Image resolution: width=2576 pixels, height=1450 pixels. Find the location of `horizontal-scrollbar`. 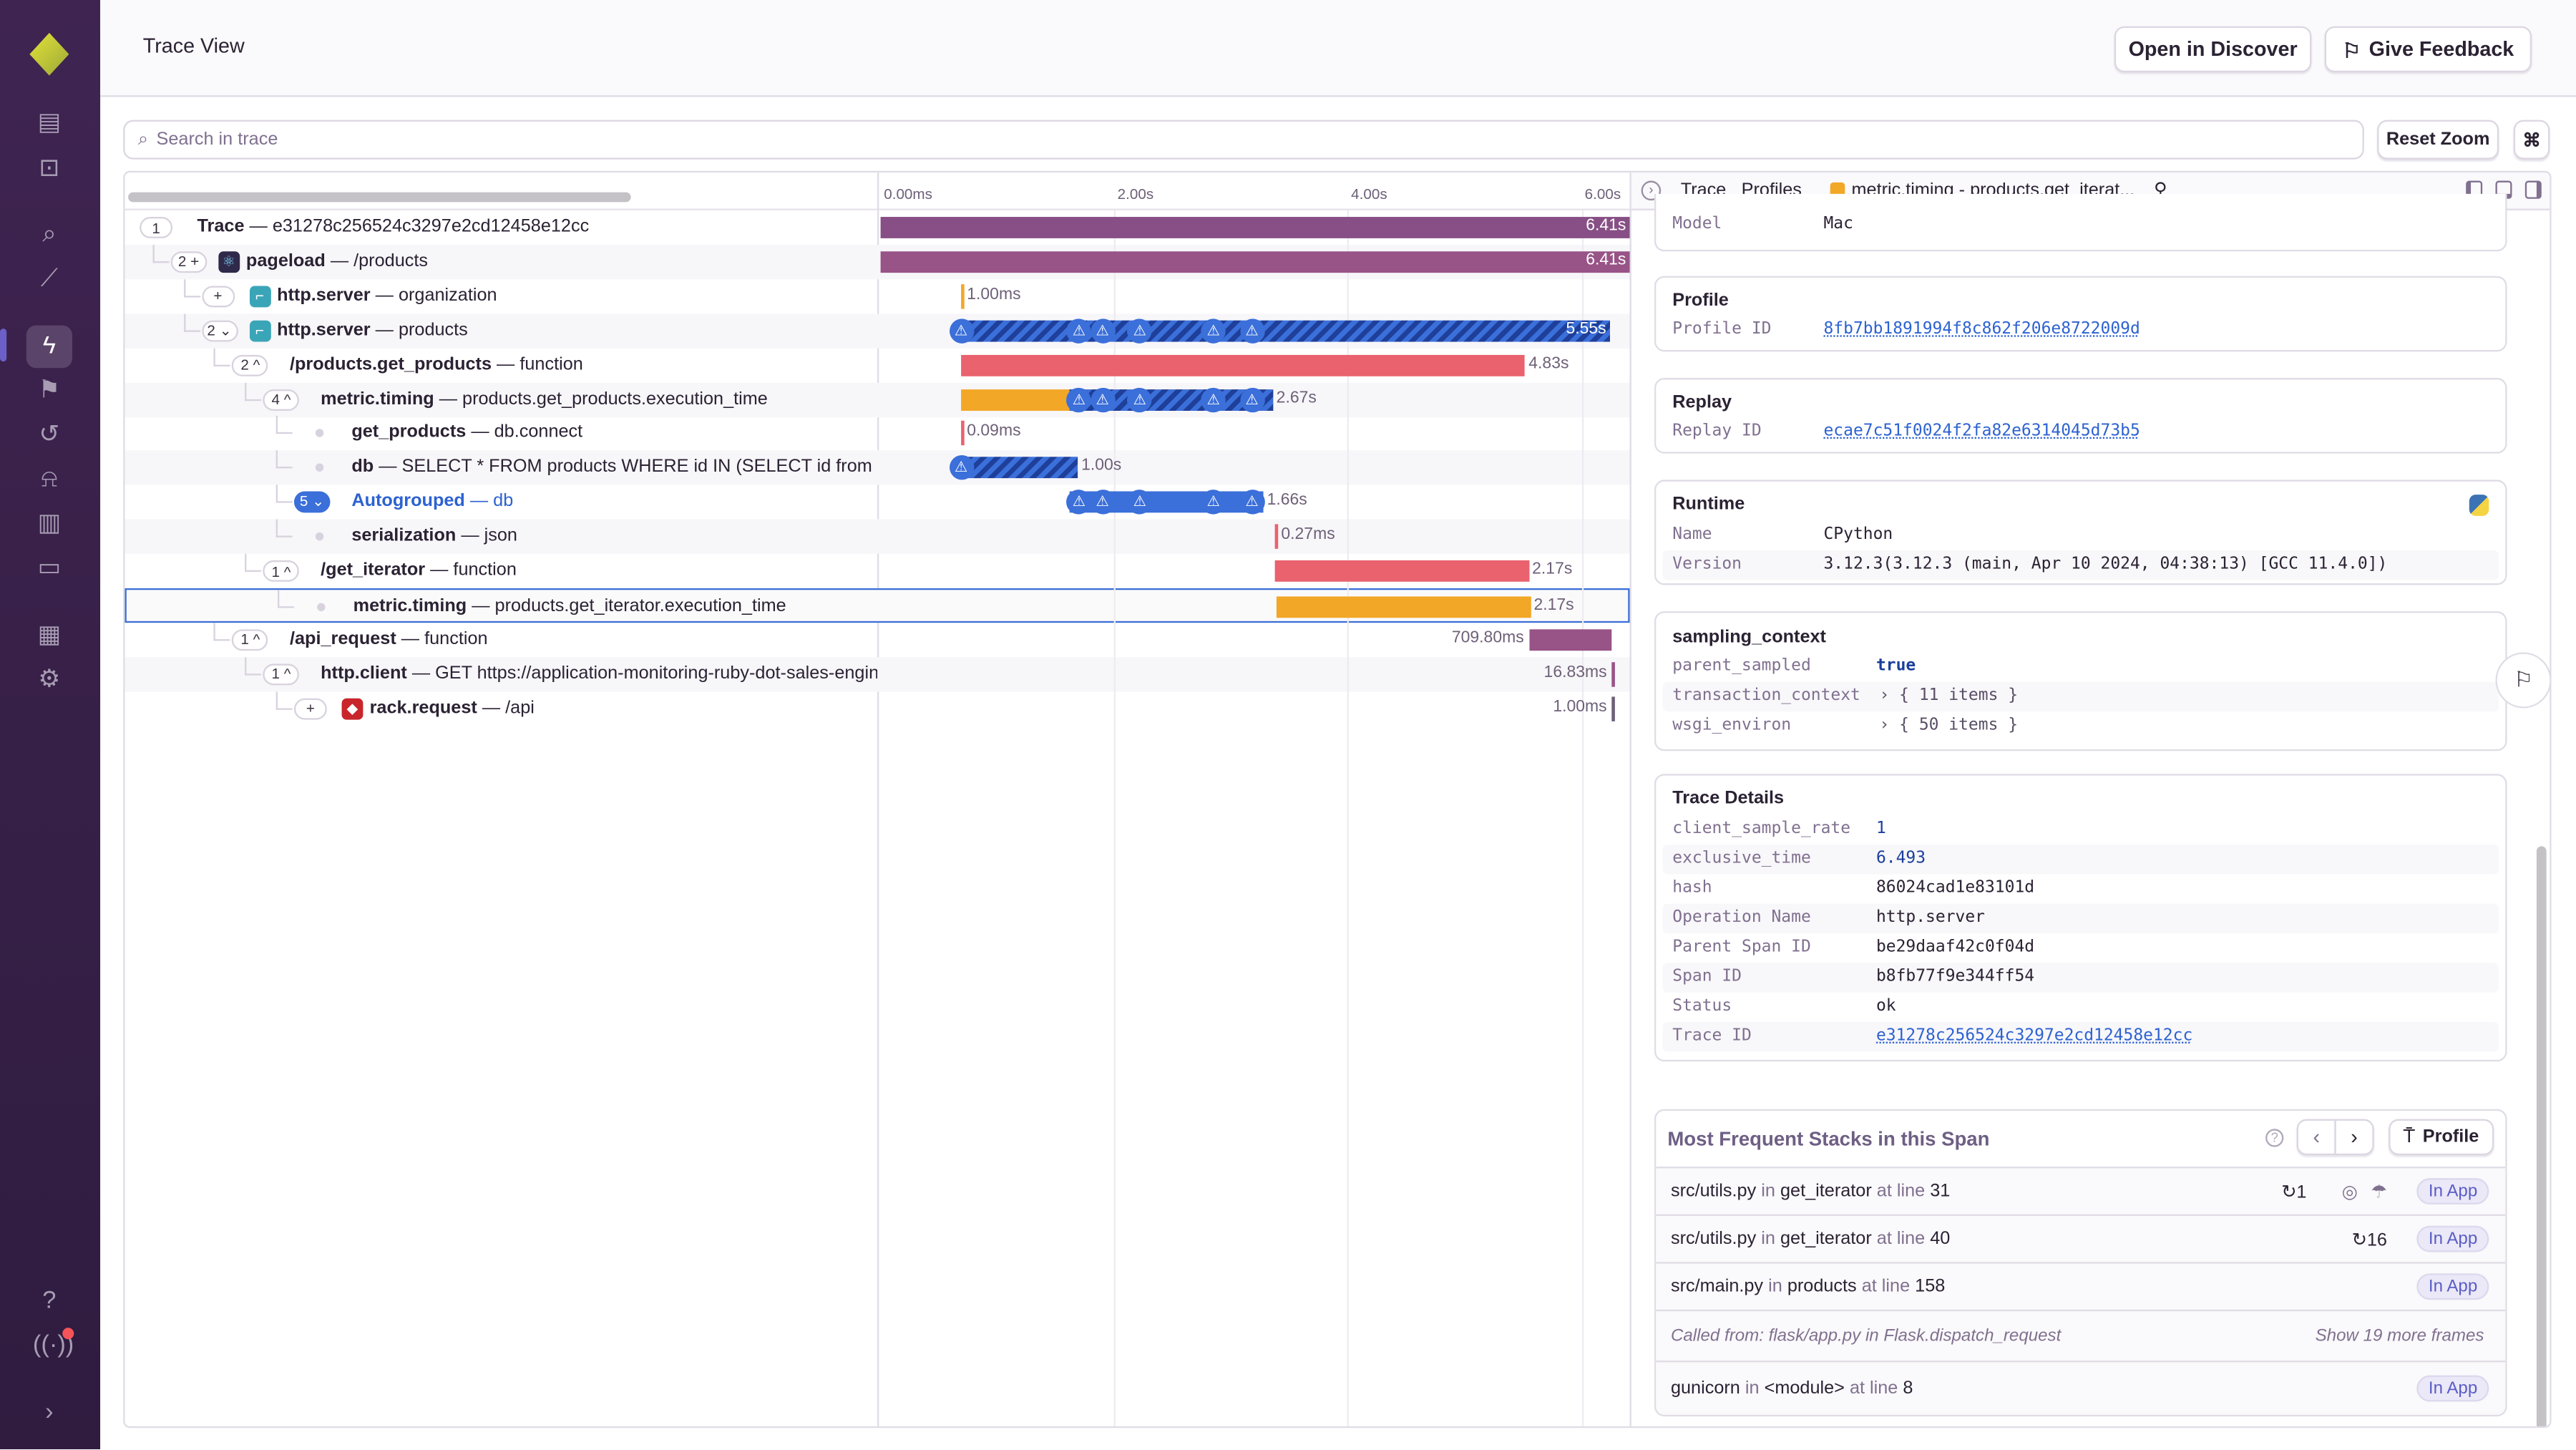

horizontal-scrollbar is located at coordinates (379, 197).